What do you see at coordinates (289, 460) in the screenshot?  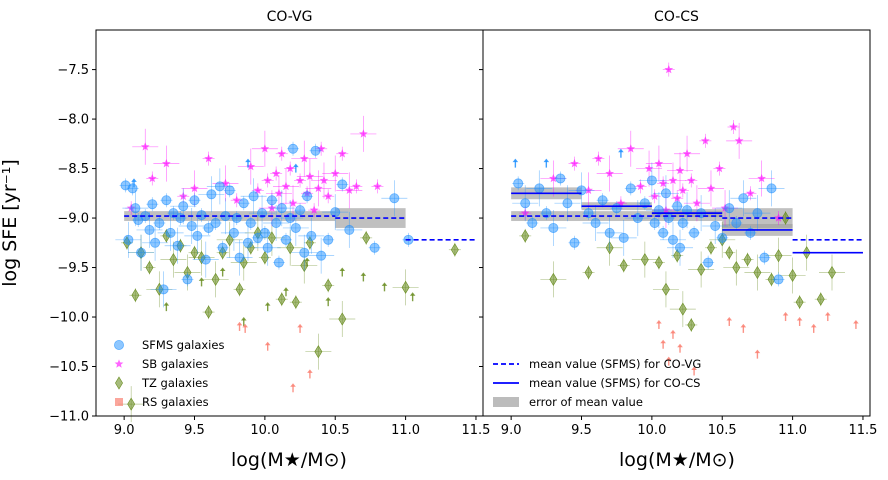 I see `x-axis-label-co-vg: log(M★/M⊙)` at bounding box center [289, 460].